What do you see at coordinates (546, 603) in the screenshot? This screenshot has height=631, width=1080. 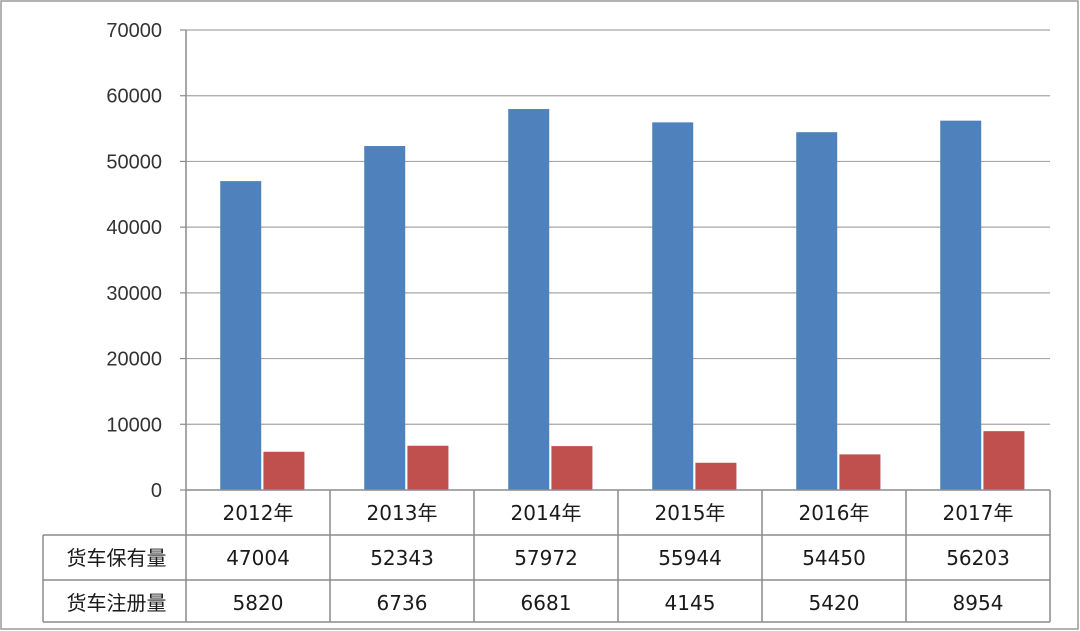 I see `table-cell: 6681` at bounding box center [546, 603].